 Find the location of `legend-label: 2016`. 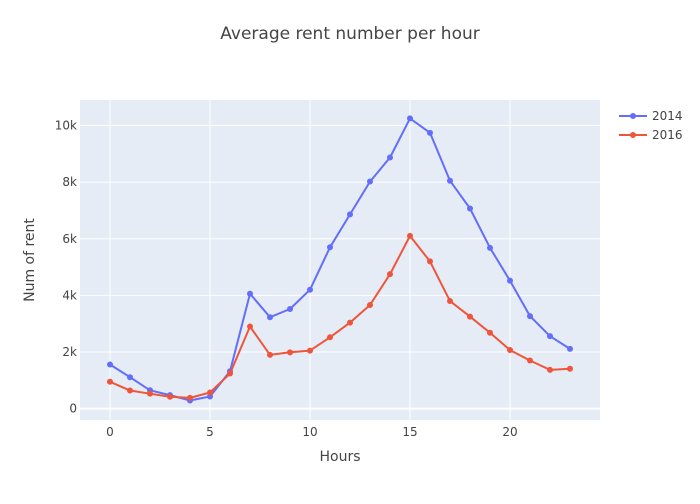

legend-label: 2016 is located at coordinates (667, 135).